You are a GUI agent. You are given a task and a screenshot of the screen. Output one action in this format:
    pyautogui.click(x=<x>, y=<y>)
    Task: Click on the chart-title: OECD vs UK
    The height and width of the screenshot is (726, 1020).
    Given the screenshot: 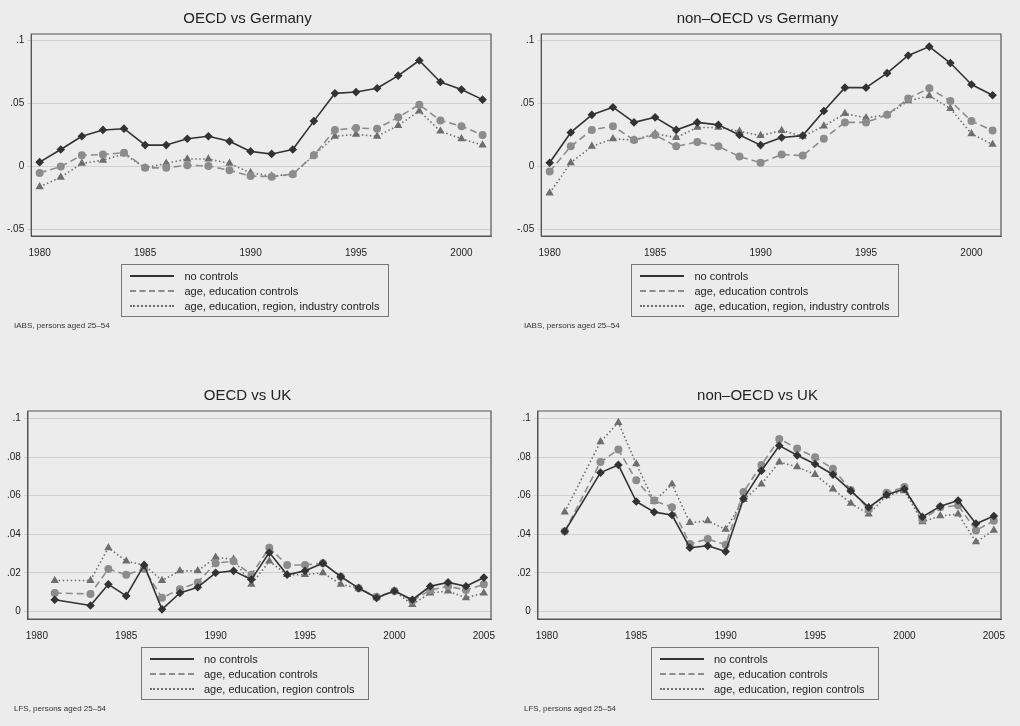 What is the action you would take?
    pyautogui.click(x=247, y=395)
    